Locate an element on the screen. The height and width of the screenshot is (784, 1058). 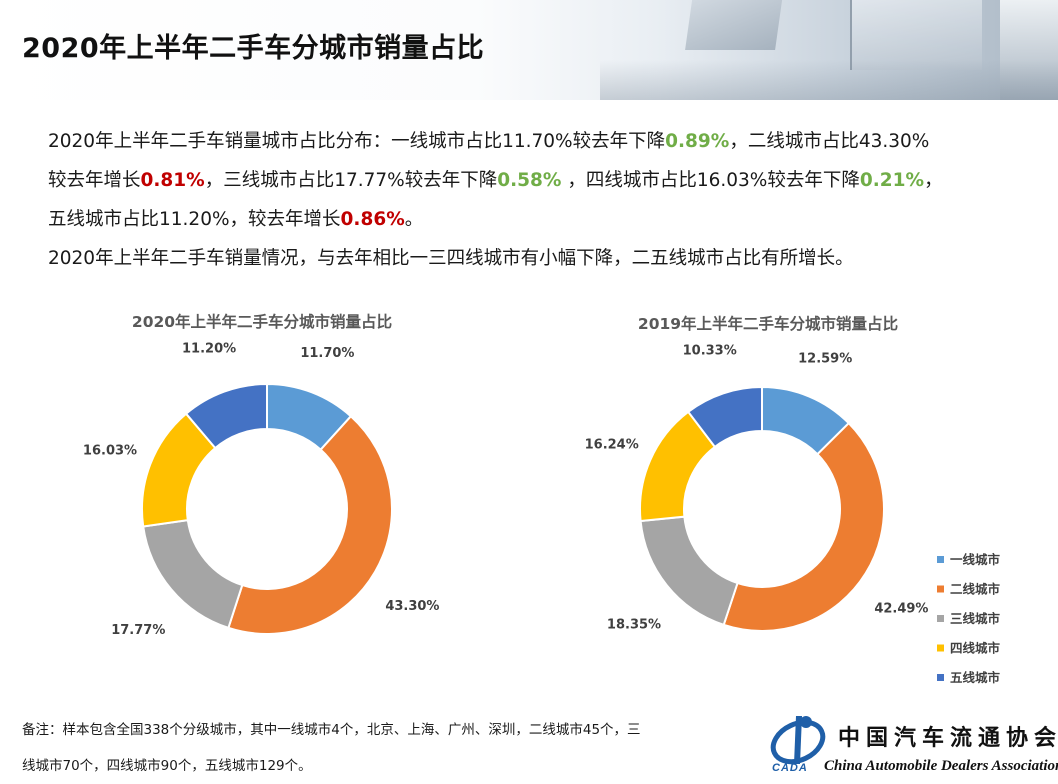
slice-label-1: 12.59% is located at coordinates (825, 359).